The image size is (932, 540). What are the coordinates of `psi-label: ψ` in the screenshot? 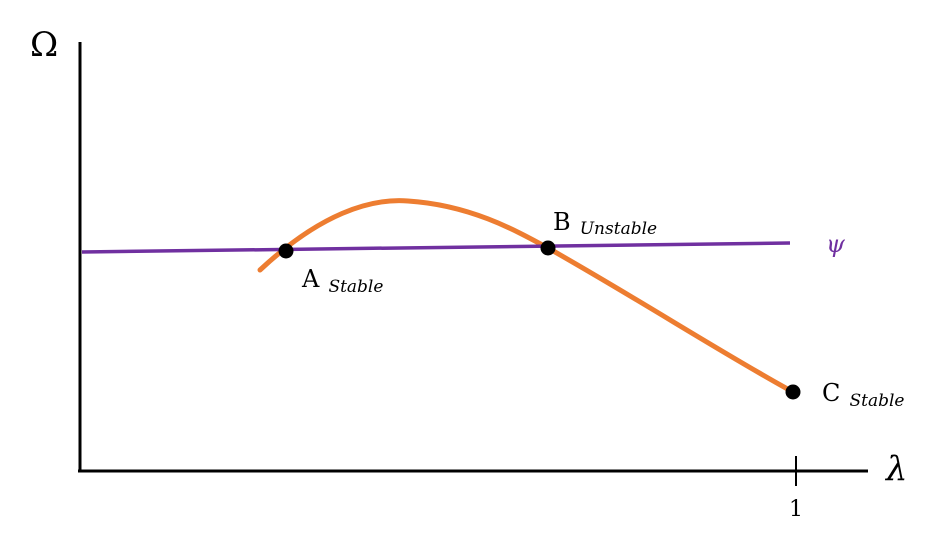 It's located at (836, 244).